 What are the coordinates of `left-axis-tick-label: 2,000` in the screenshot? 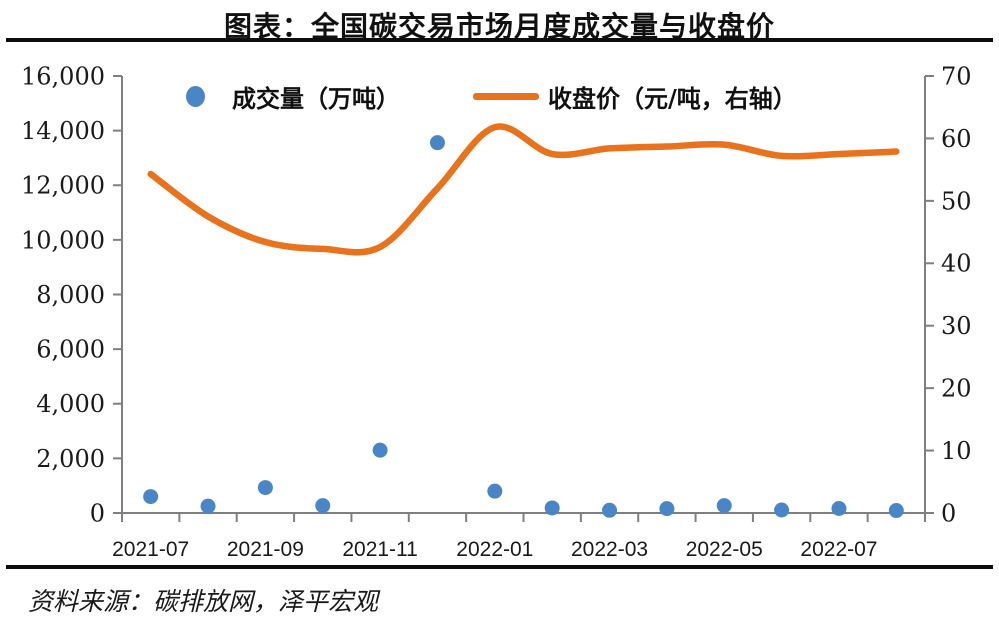 It's located at (70, 459).